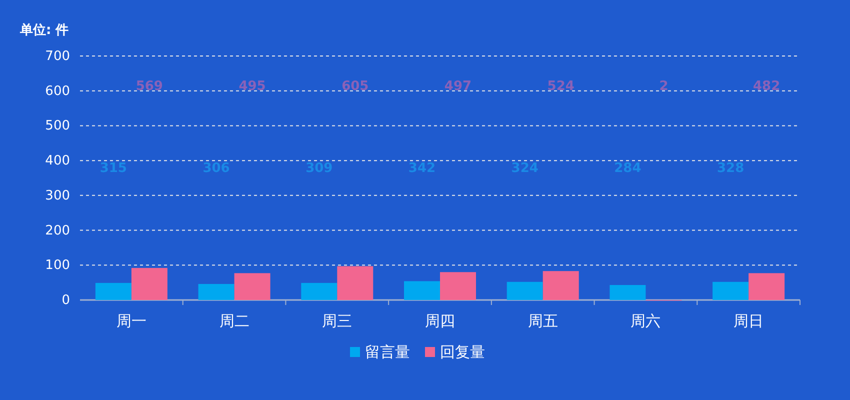 Image resolution: width=850 pixels, height=400 pixels. What do you see at coordinates (560, 86) in the screenshot?
I see `annotation: 524` at bounding box center [560, 86].